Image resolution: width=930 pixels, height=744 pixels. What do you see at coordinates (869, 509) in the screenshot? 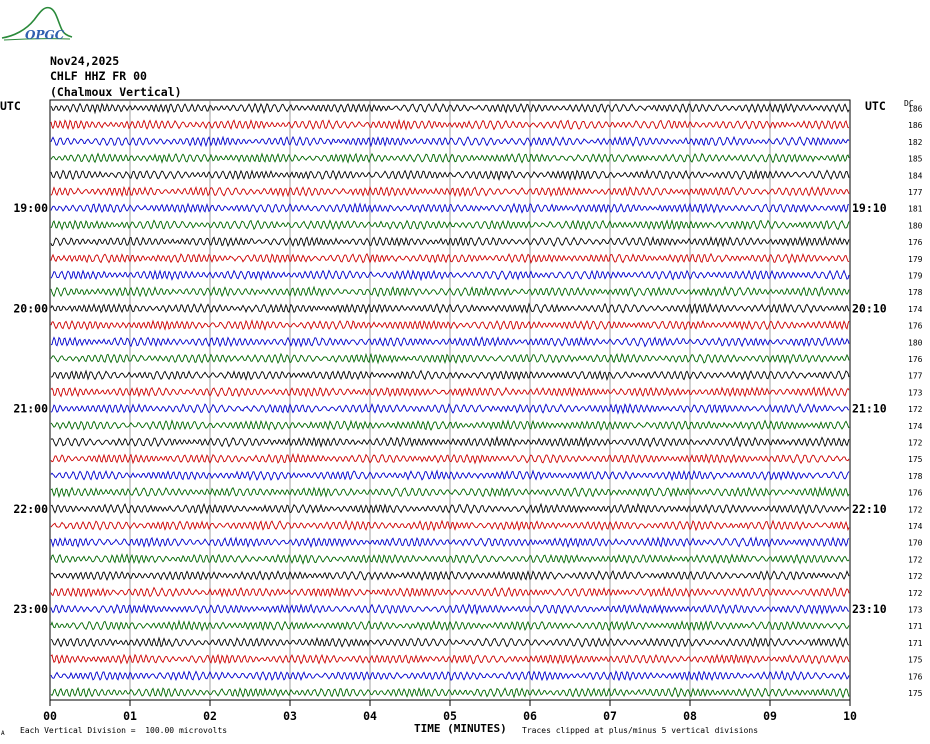
I see `right-time-label: 22:10` at bounding box center [869, 509].